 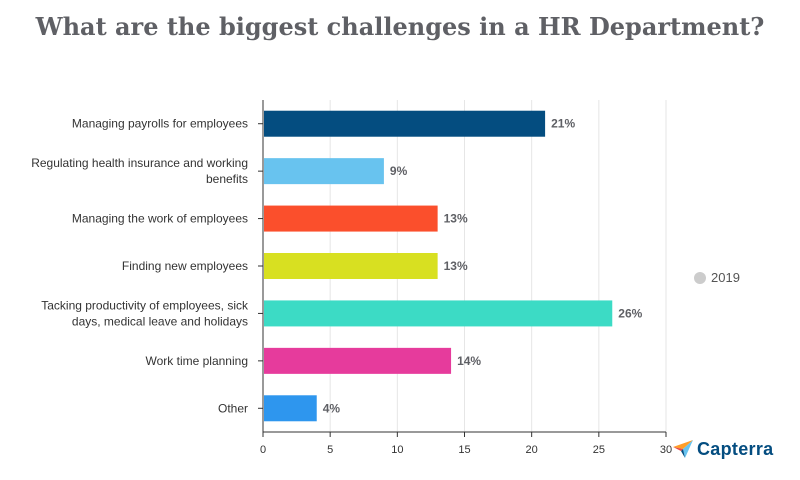 I want to click on data-label: 26%, so click(x=630, y=313).